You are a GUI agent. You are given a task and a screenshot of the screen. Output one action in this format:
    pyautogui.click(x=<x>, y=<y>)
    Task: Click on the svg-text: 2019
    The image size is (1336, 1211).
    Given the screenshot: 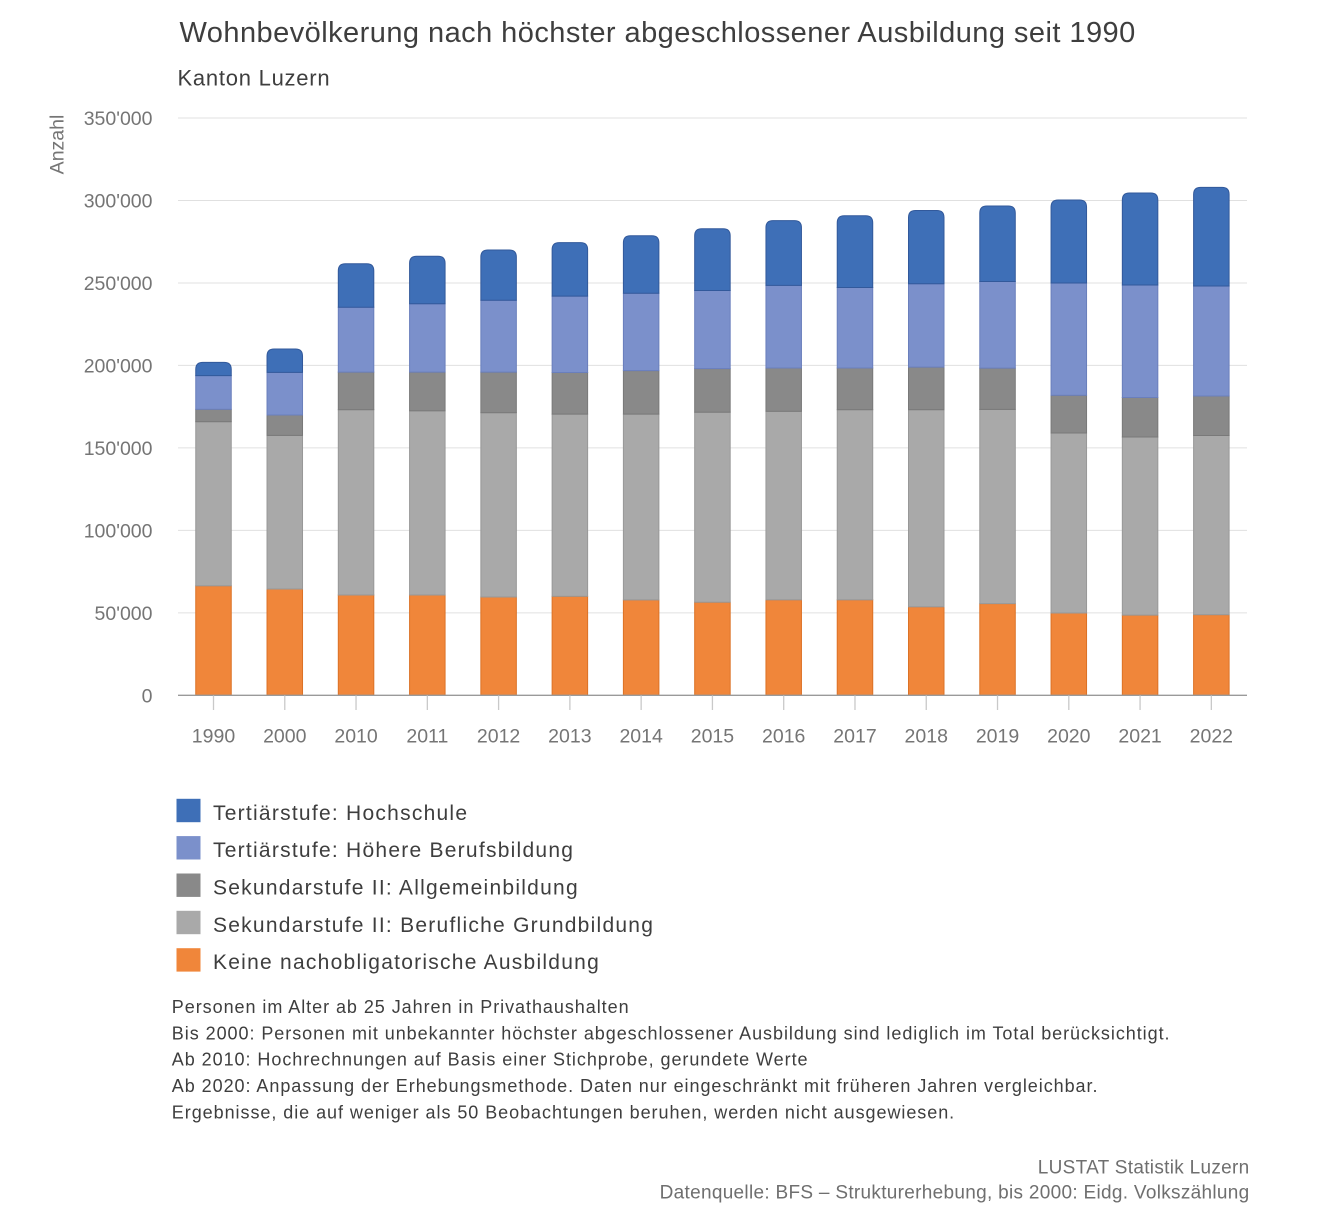 What is the action you would take?
    pyautogui.click(x=997, y=737)
    